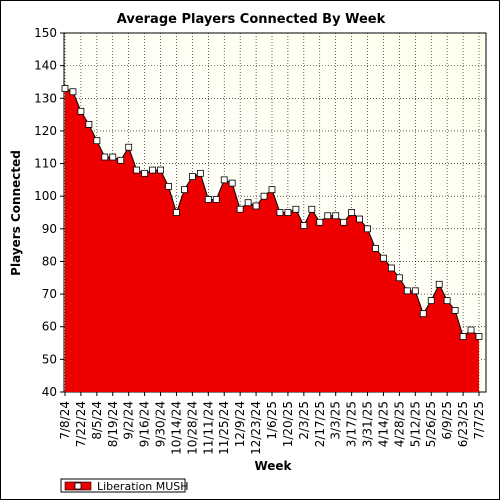 Image resolution: width=500 pixels, height=504 pixels. What do you see at coordinates (368, 424) in the screenshot?
I see `x-tick-label: 3/31/25` at bounding box center [368, 424].